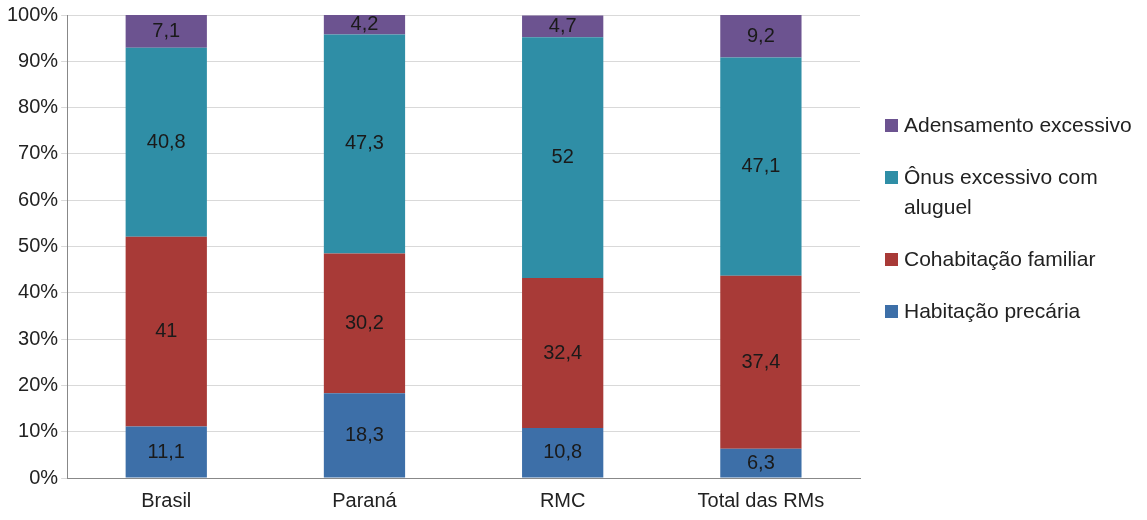 This screenshot has height=520, width=1147. I want to click on y-tick-label: 90%, so click(38, 59).